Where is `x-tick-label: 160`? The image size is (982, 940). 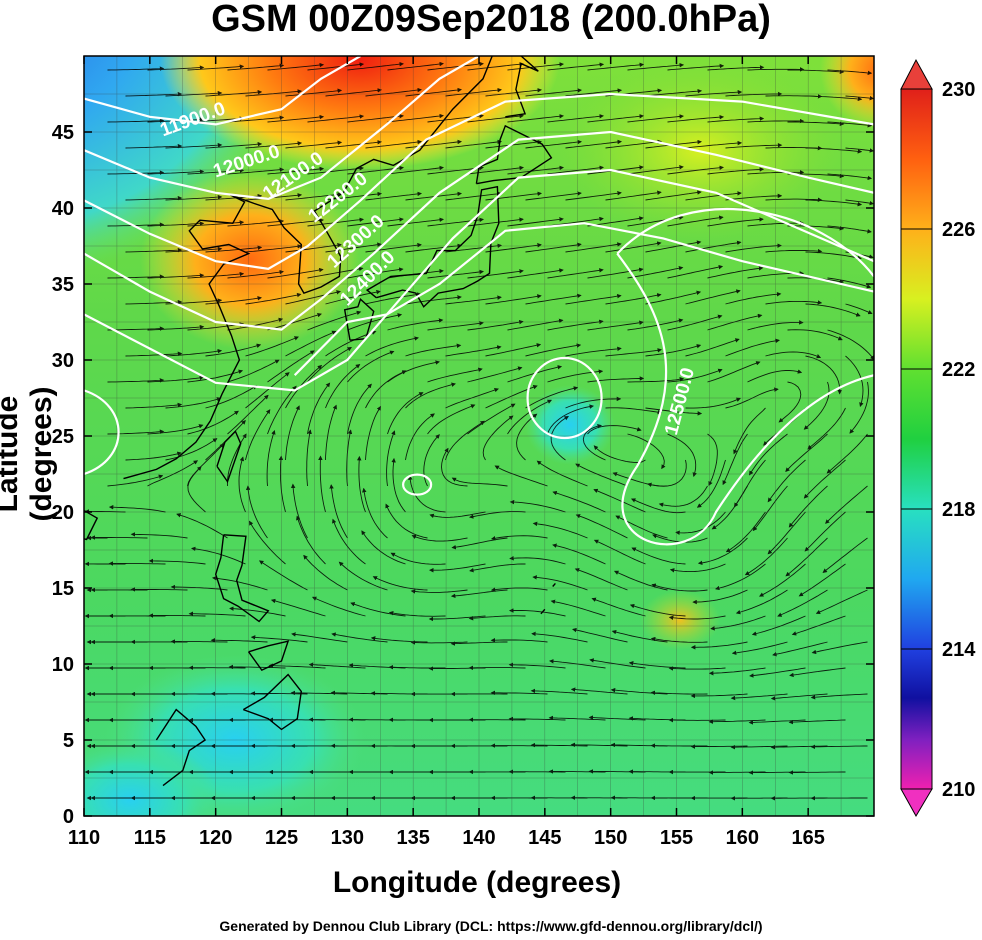
x-tick-label: 160 is located at coordinates (742, 838).